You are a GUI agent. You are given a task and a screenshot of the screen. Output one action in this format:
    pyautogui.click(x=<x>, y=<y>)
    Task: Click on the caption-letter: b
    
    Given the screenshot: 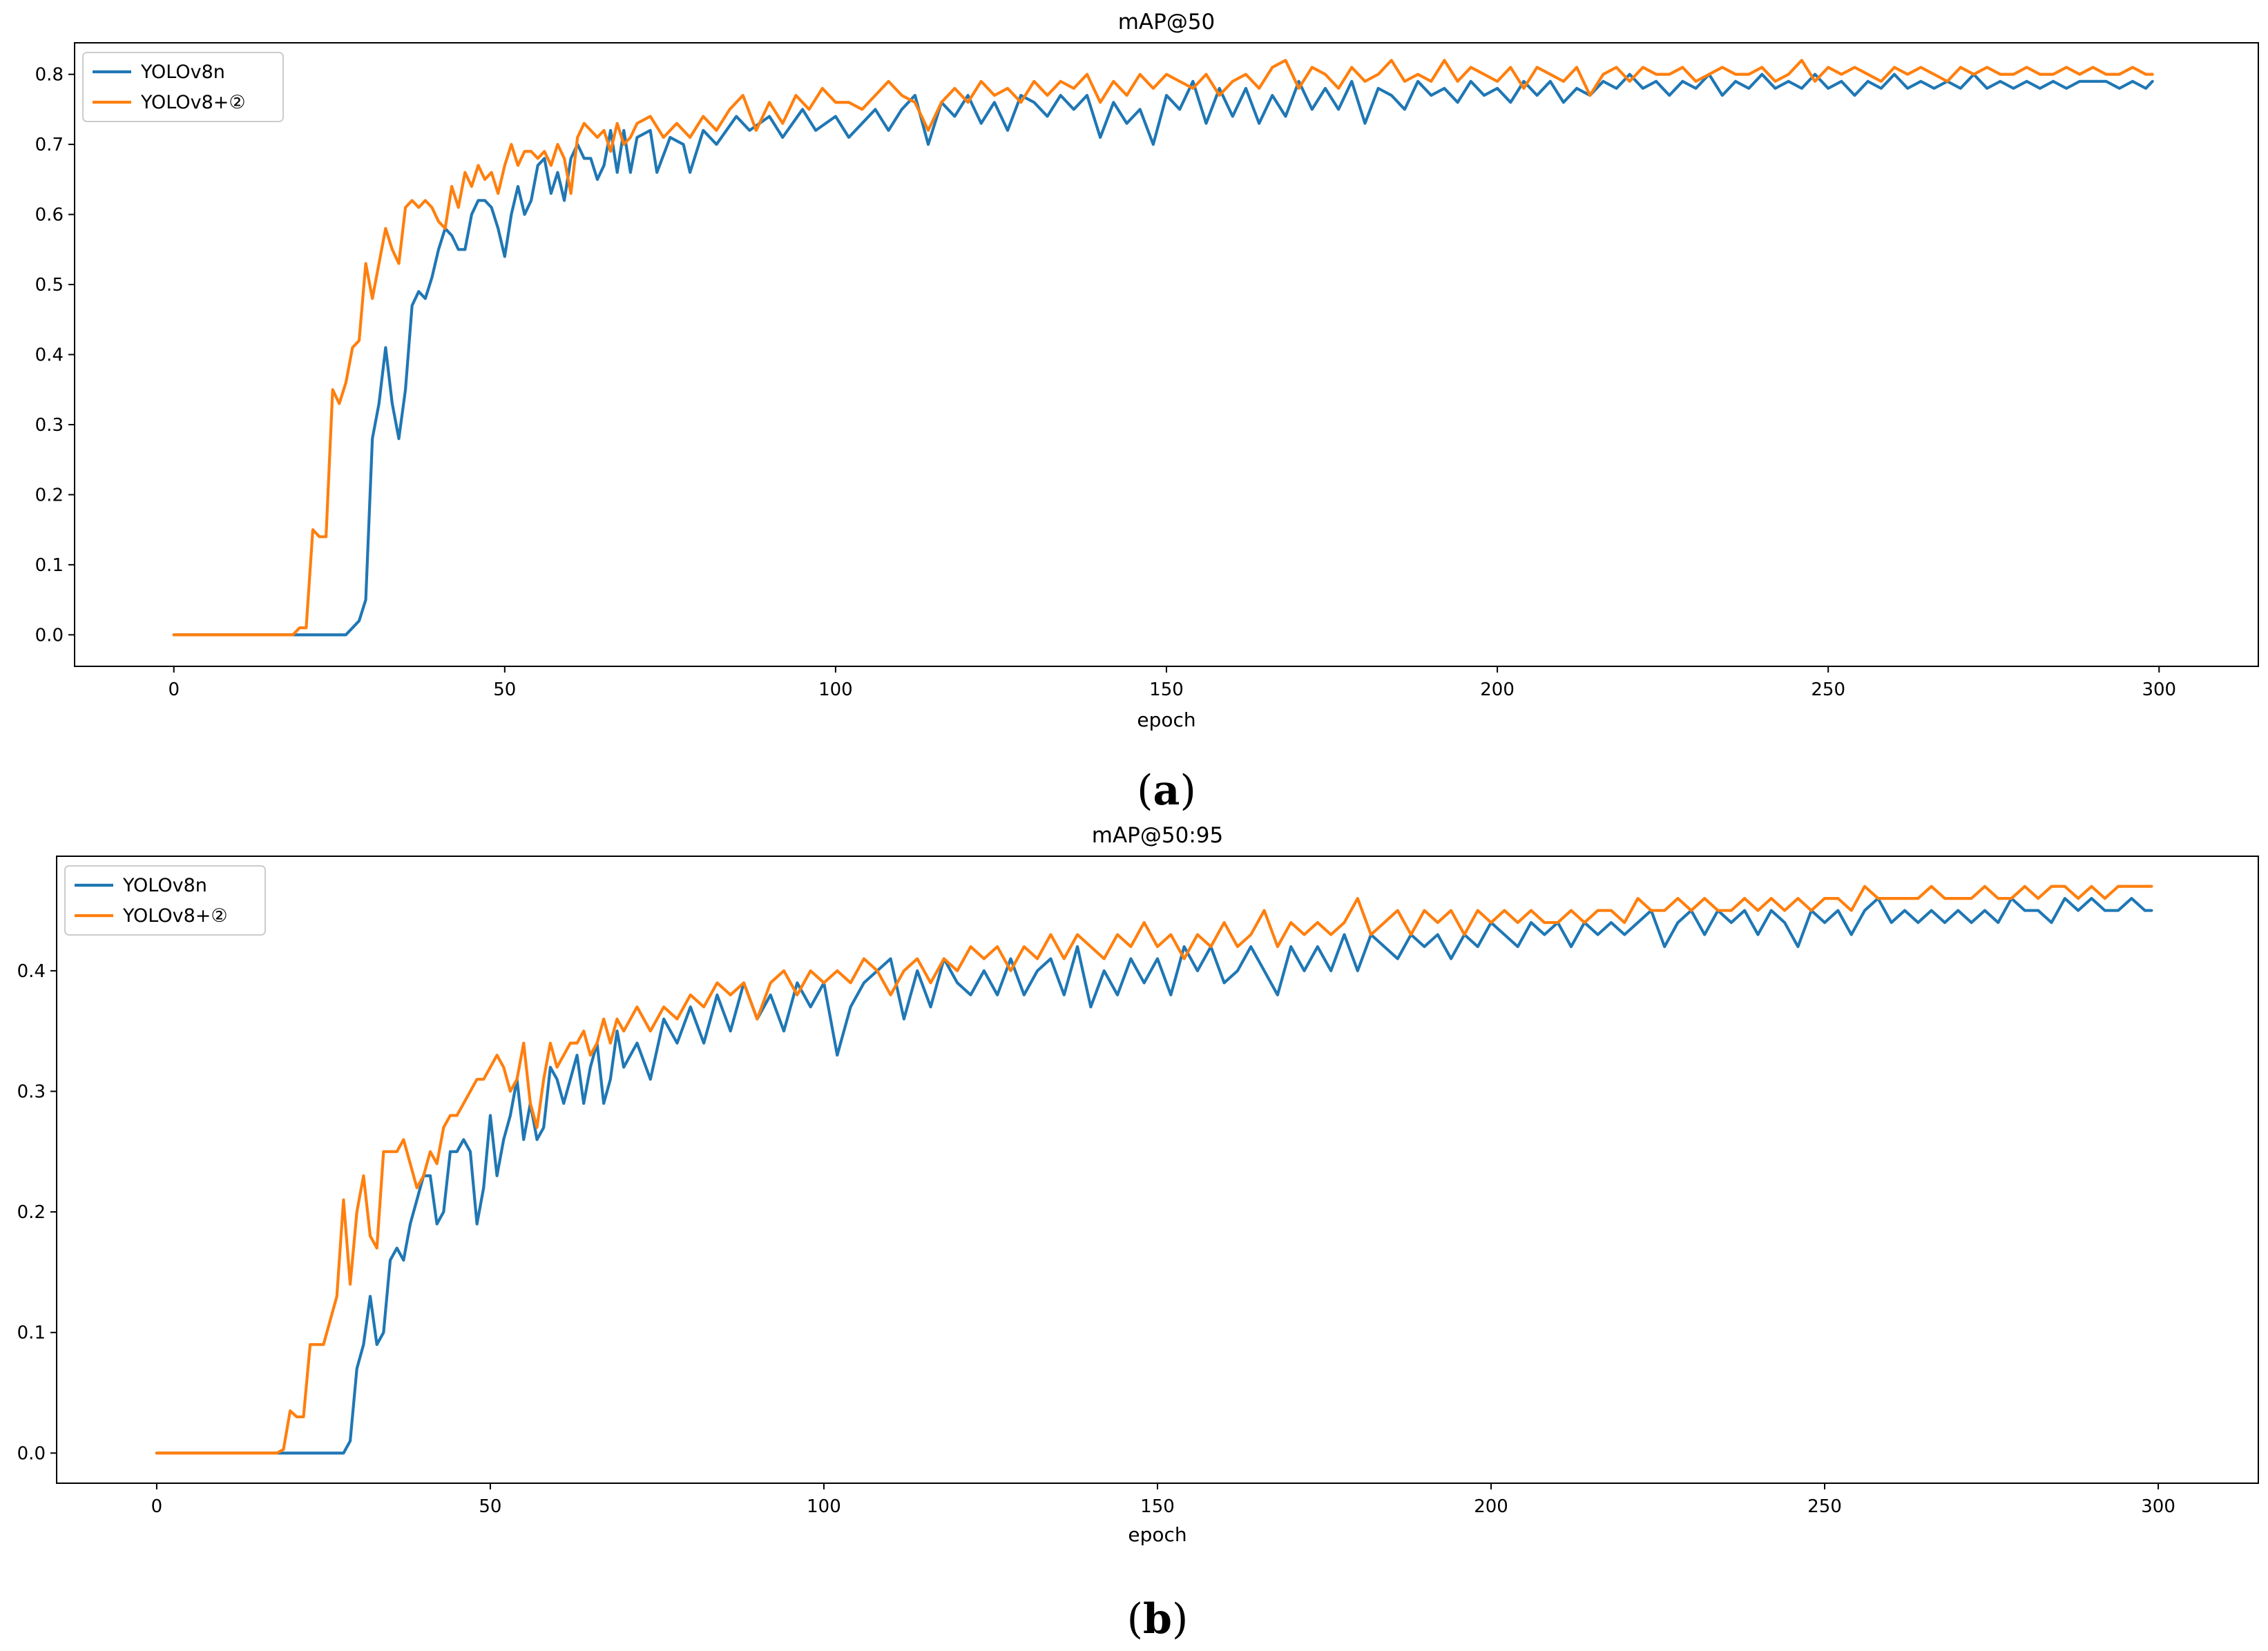 What is the action you would take?
    pyautogui.click(x=1157, y=1619)
    